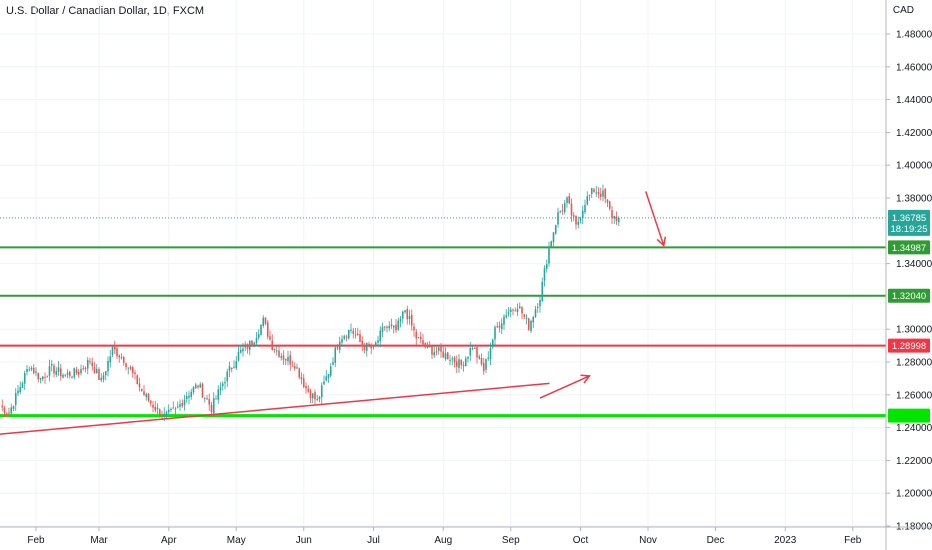 The image size is (932, 550). What do you see at coordinates (914, 264) in the screenshot?
I see `price-tick-label: 1.34000` at bounding box center [914, 264].